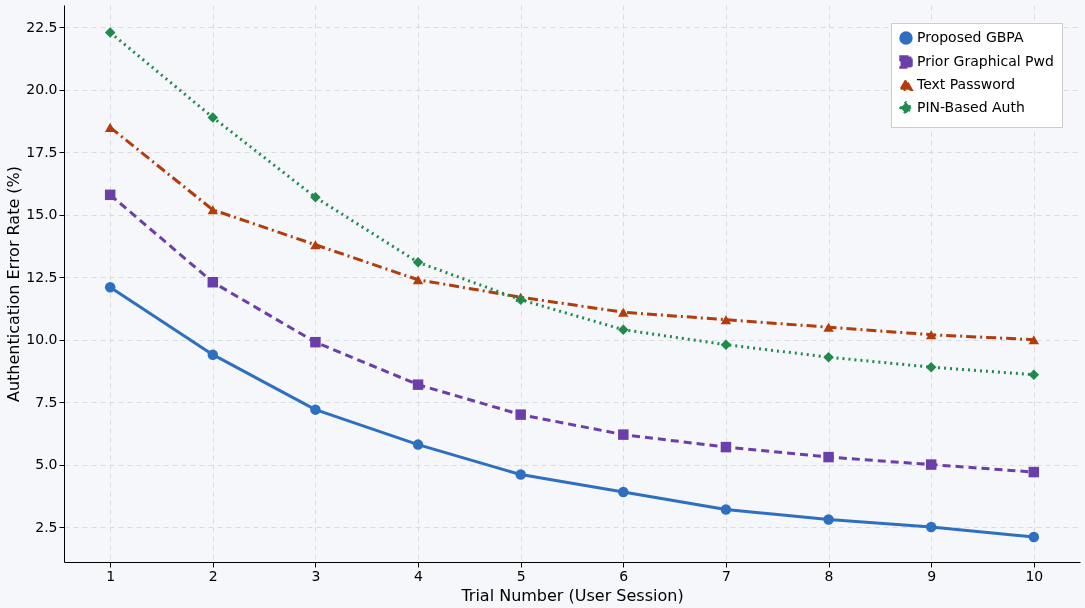 The width and height of the screenshot is (1085, 608). Describe the element at coordinates (42, 276) in the screenshot. I see `y-tick-label: 12.5` at that location.